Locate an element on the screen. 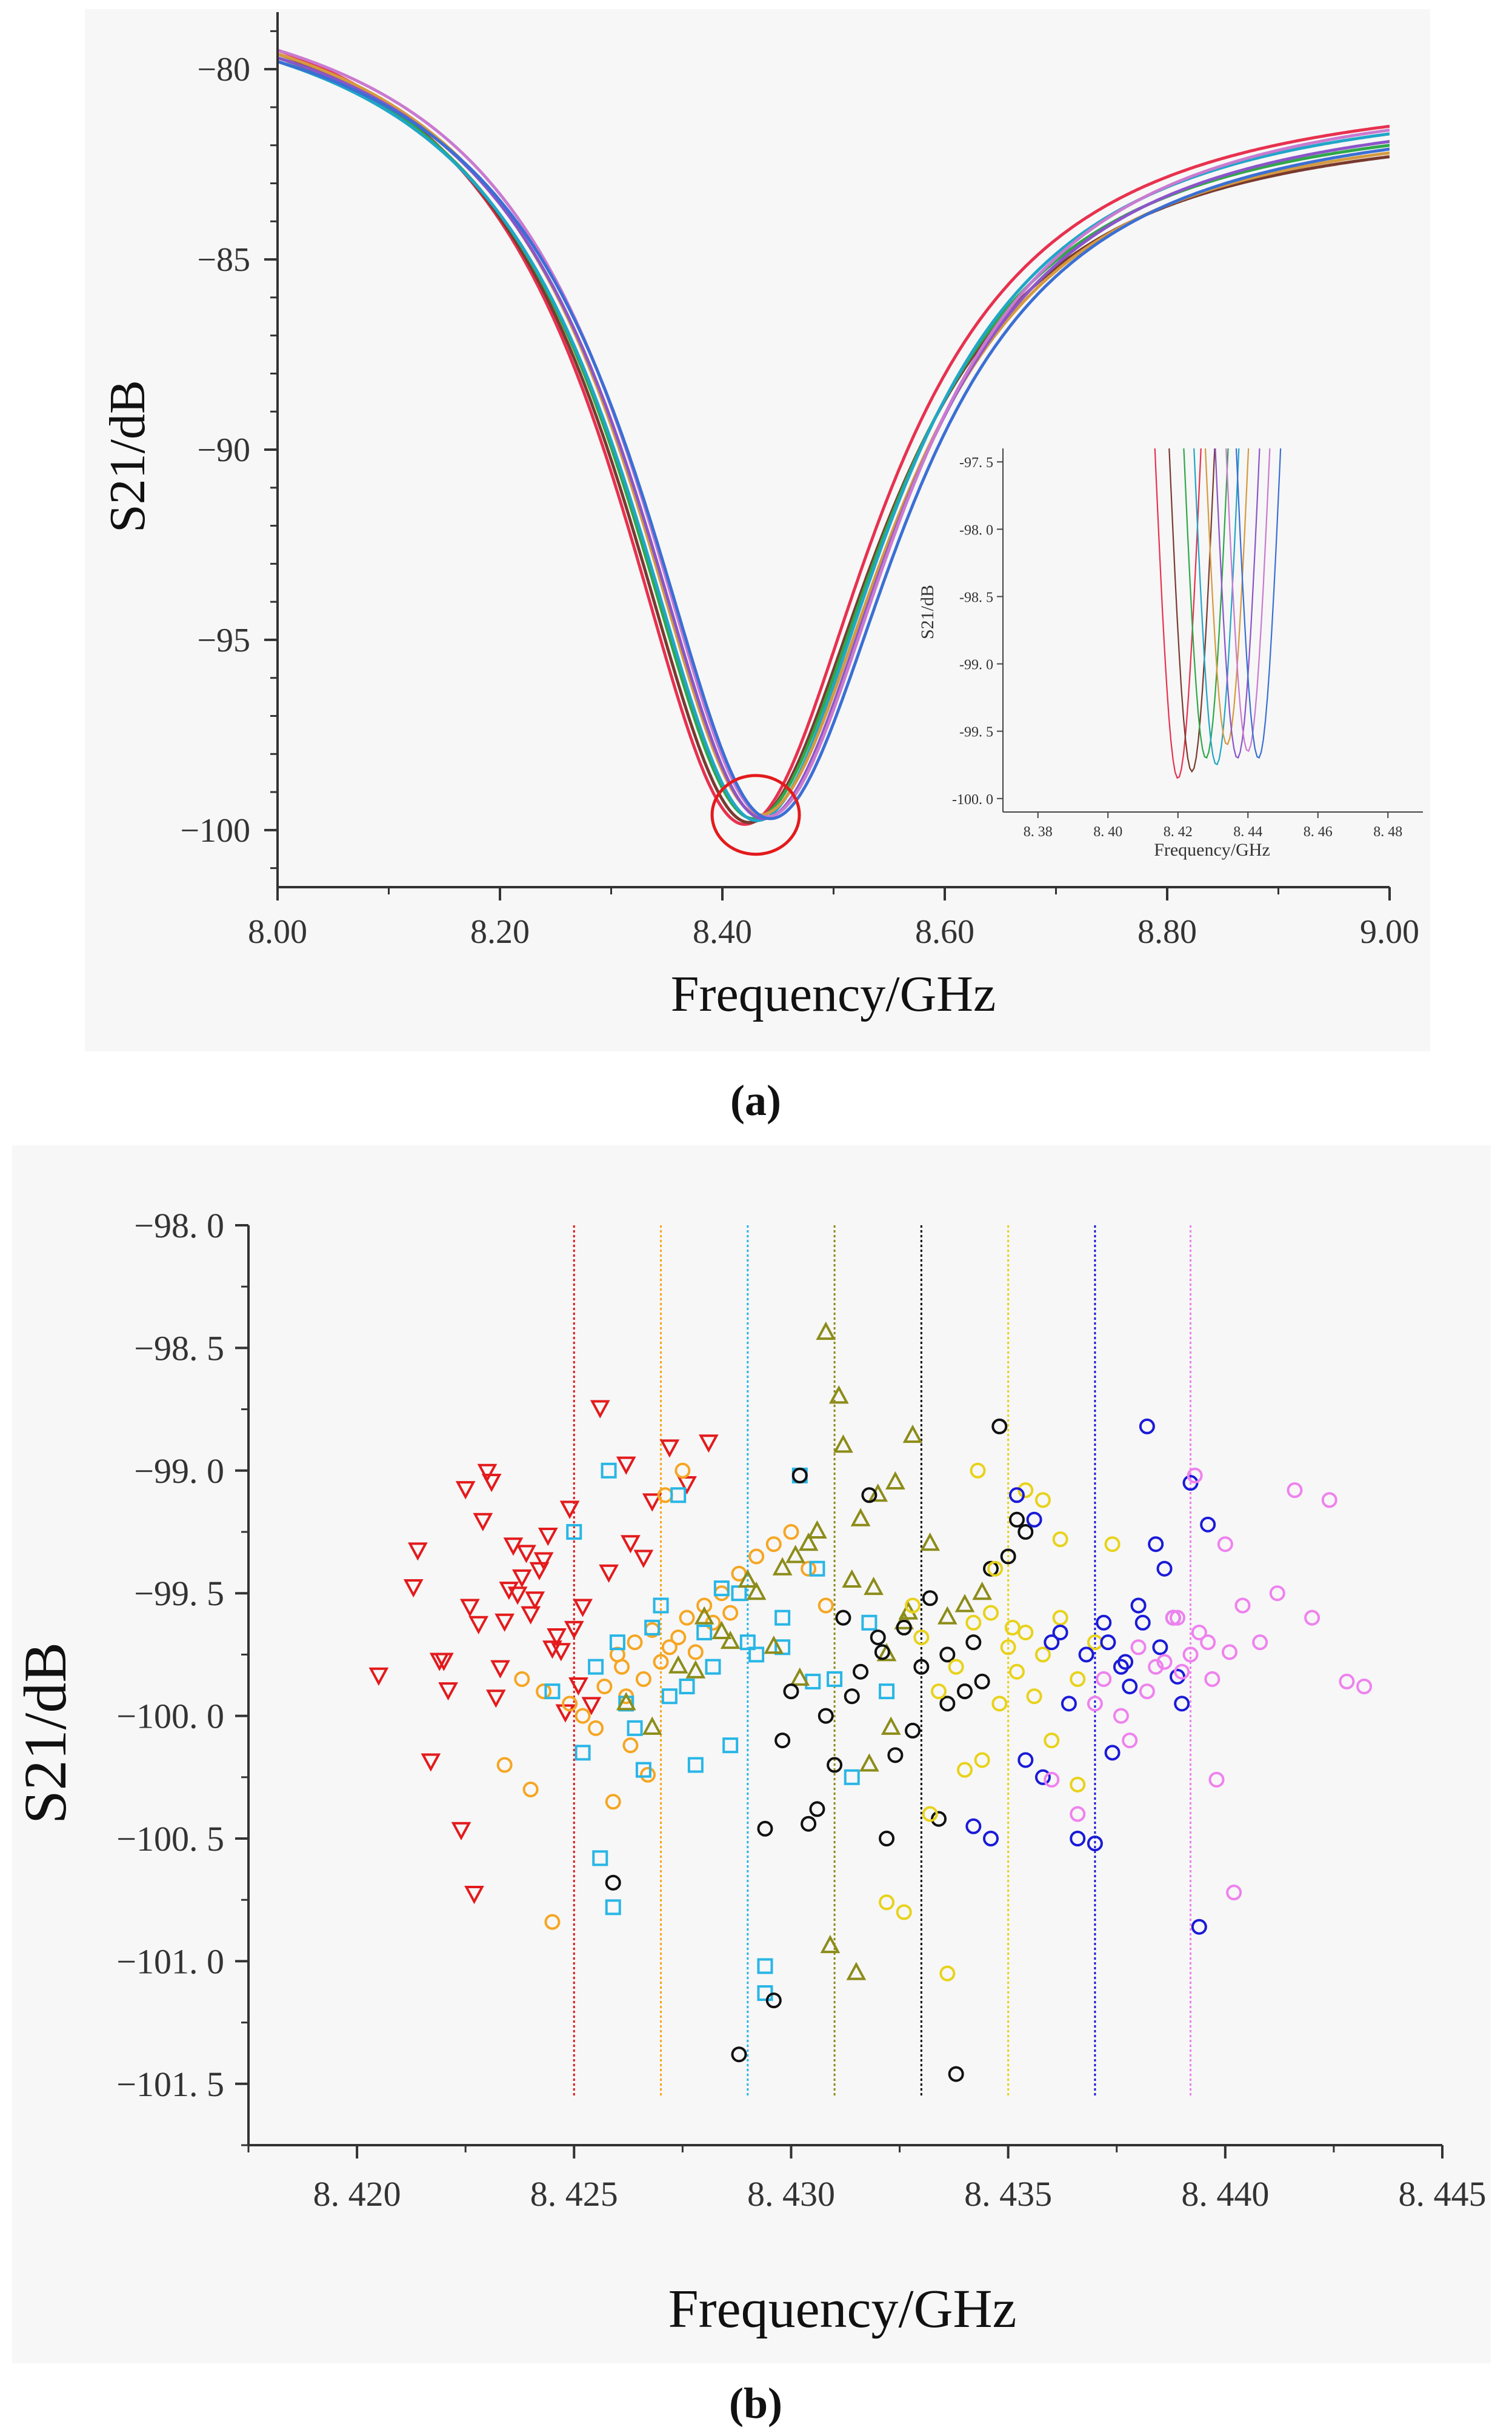  inset-y-axis-title: S21/dB is located at coordinates (928, 612).